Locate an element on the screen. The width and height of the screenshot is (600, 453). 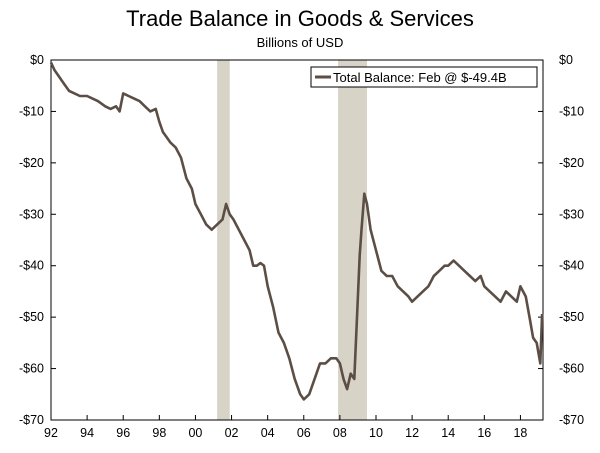
x-tick-label: 14 is located at coordinates (448, 433).